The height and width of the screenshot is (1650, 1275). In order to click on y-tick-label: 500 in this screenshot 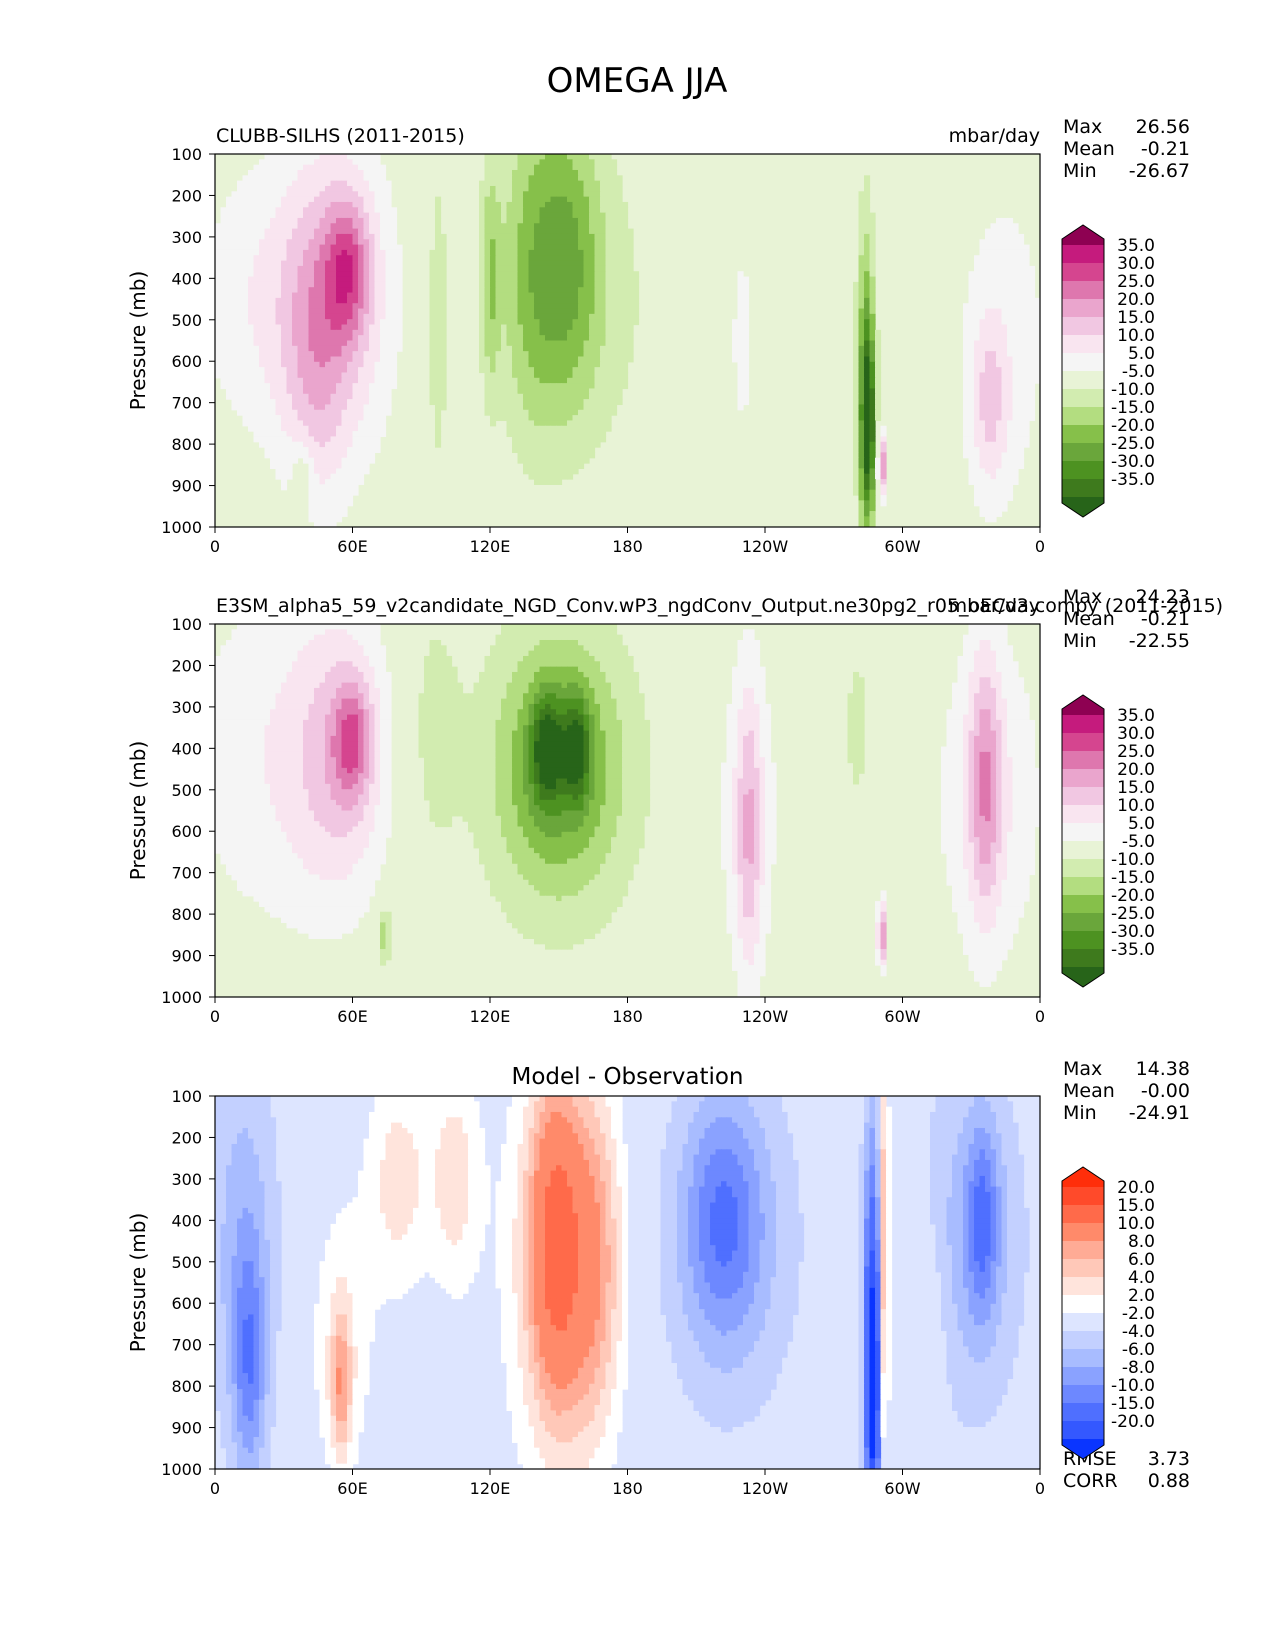, I will do `click(186, 320)`.